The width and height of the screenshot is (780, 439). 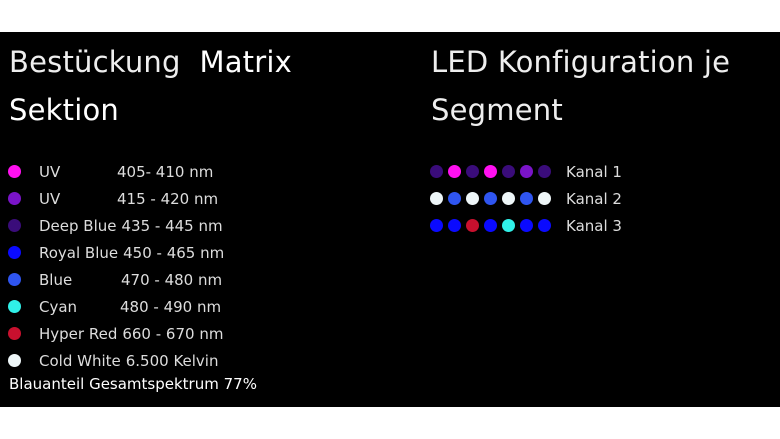 I want to click on led-name: Blue, so click(x=56, y=279).